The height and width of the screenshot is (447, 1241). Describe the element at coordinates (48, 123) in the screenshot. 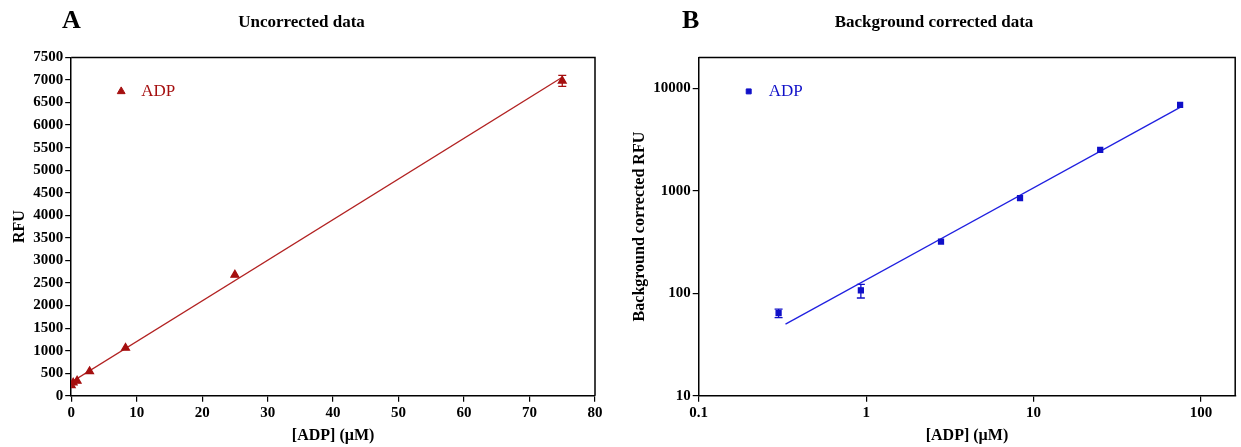

I see `y-tick-label: 6000` at that location.